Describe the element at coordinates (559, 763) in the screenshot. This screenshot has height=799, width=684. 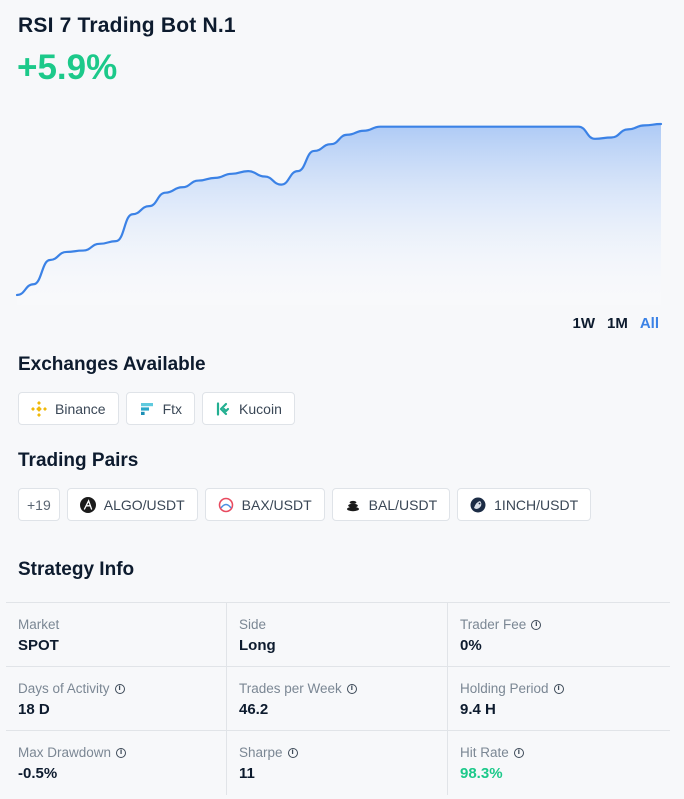
I see `stat-hit-rate: Hit Rate i 98.3%` at that location.